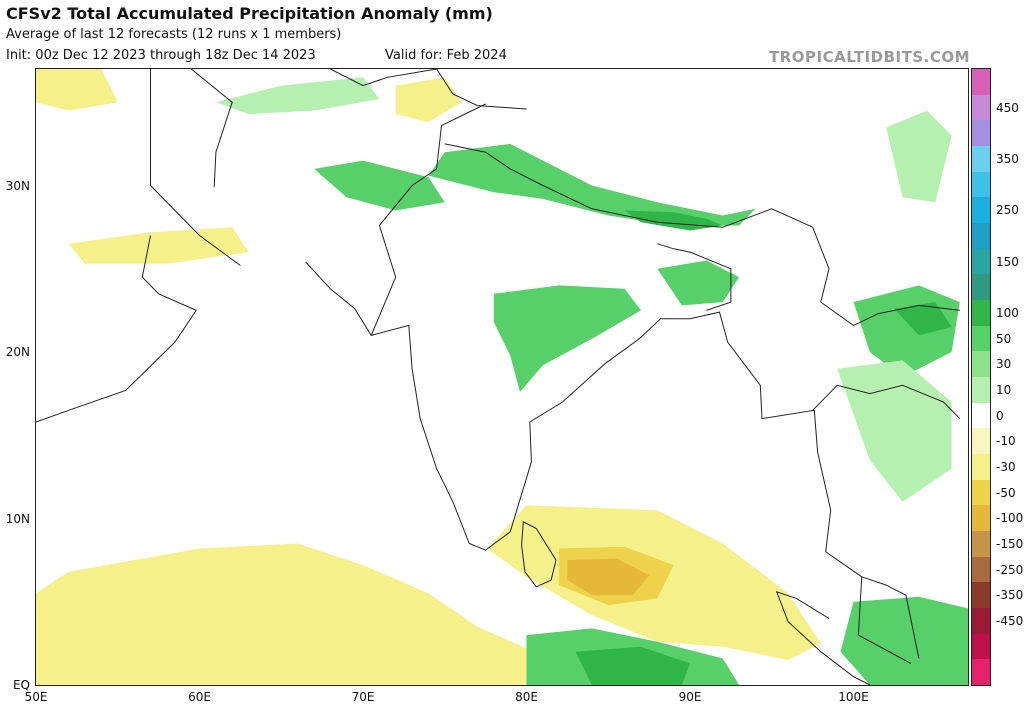 This screenshot has height=706, width=1024. I want to click on latitude-label: EQ, so click(21, 685).